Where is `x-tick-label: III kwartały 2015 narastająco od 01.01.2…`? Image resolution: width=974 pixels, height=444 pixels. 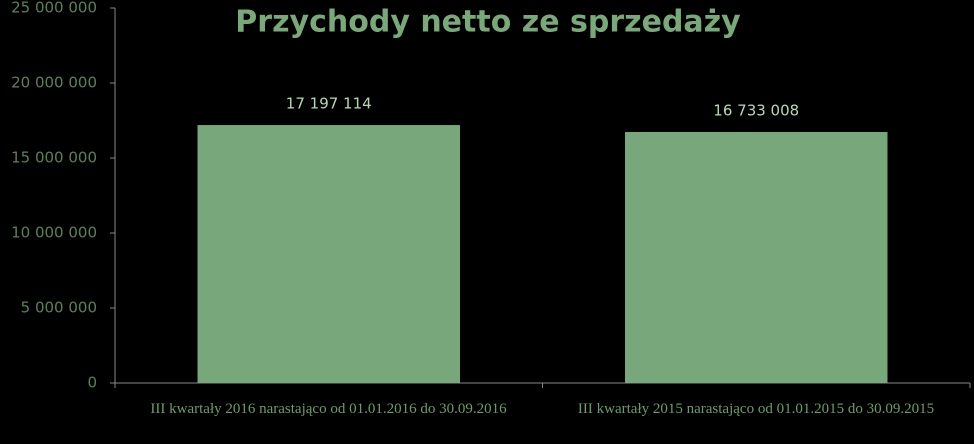
x-tick-label: III kwartały 2015 narastająco od 01.01.2… is located at coordinates (756, 409).